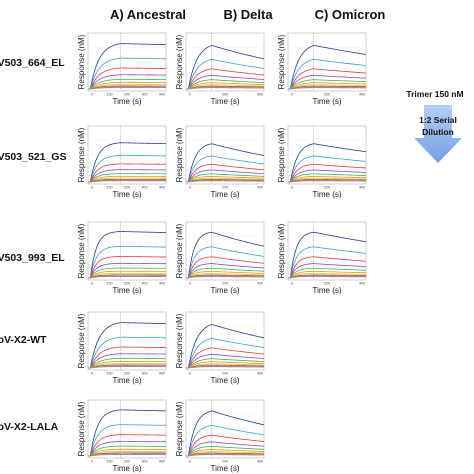 This screenshot has height=474, width=474. What do you see at coordinates (33, 157) in the screenshot?
I see `row-label-cv503-521-gs: CV503_521_GS` at bounding box center [33, 157].